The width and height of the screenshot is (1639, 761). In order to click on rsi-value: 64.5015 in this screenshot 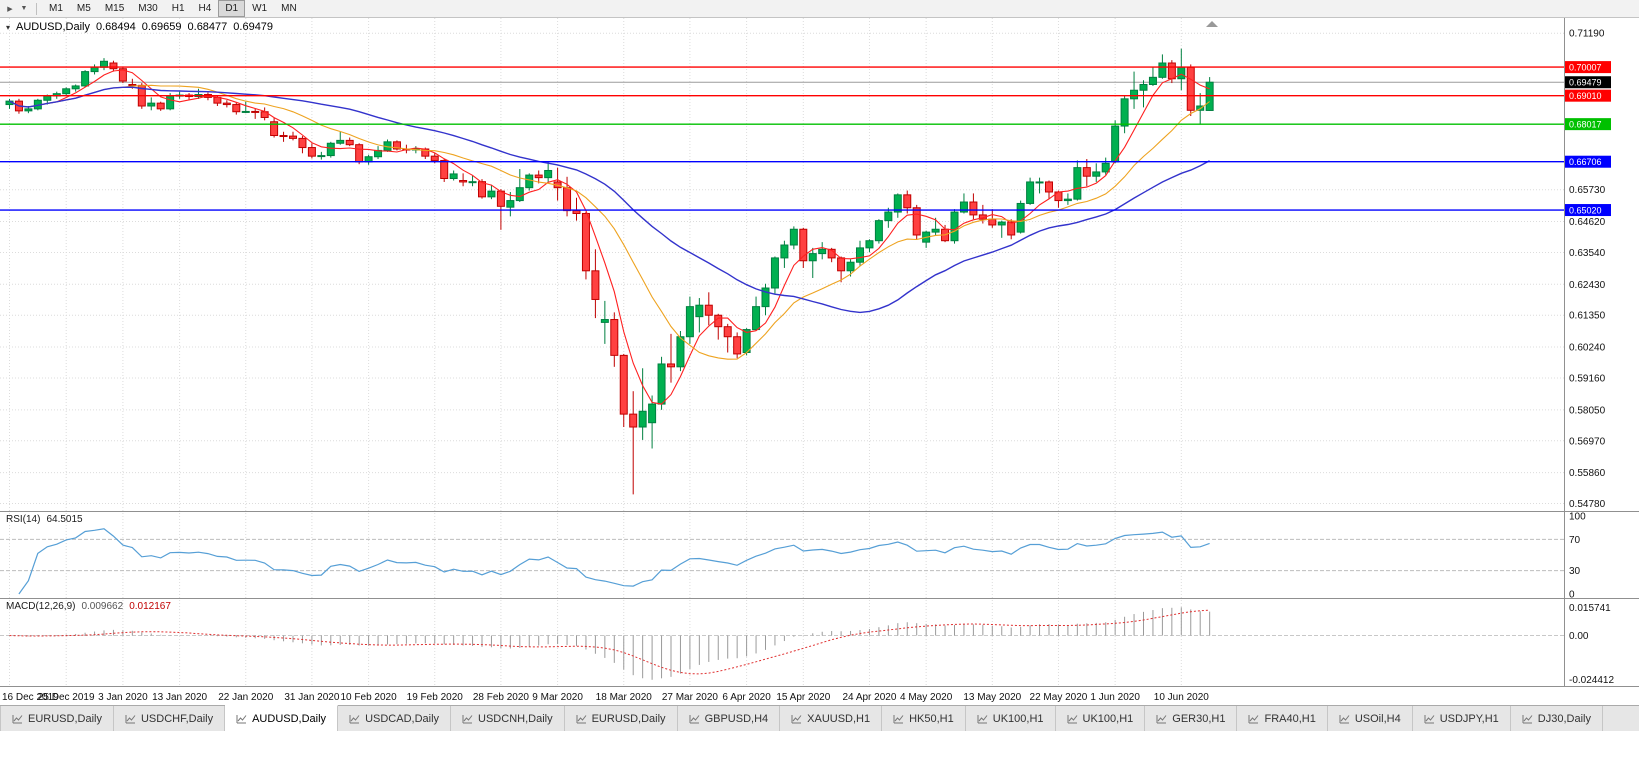, I will do `click(64, 519)`.